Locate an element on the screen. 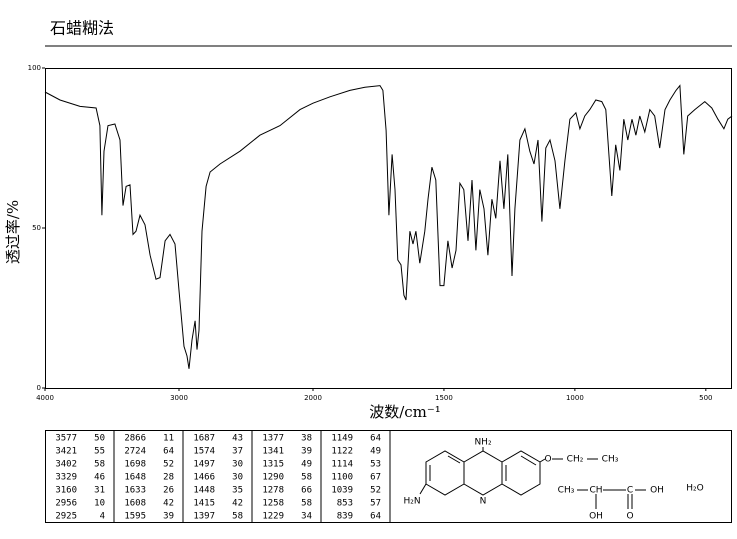 The height and width of the screenshot is (539, 737). x-axis-title: 波数/cm⁻¹ is located at coordinates (405, 412).